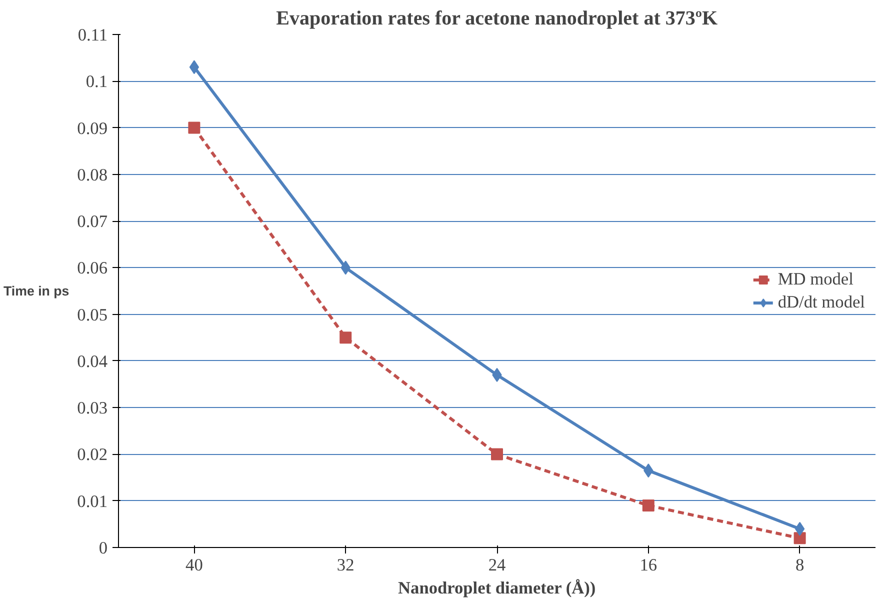  What do you see at coordinates (497, 565) in the screenshot?
I see `x-tick-label: 24` at bounding box center [497, 565].